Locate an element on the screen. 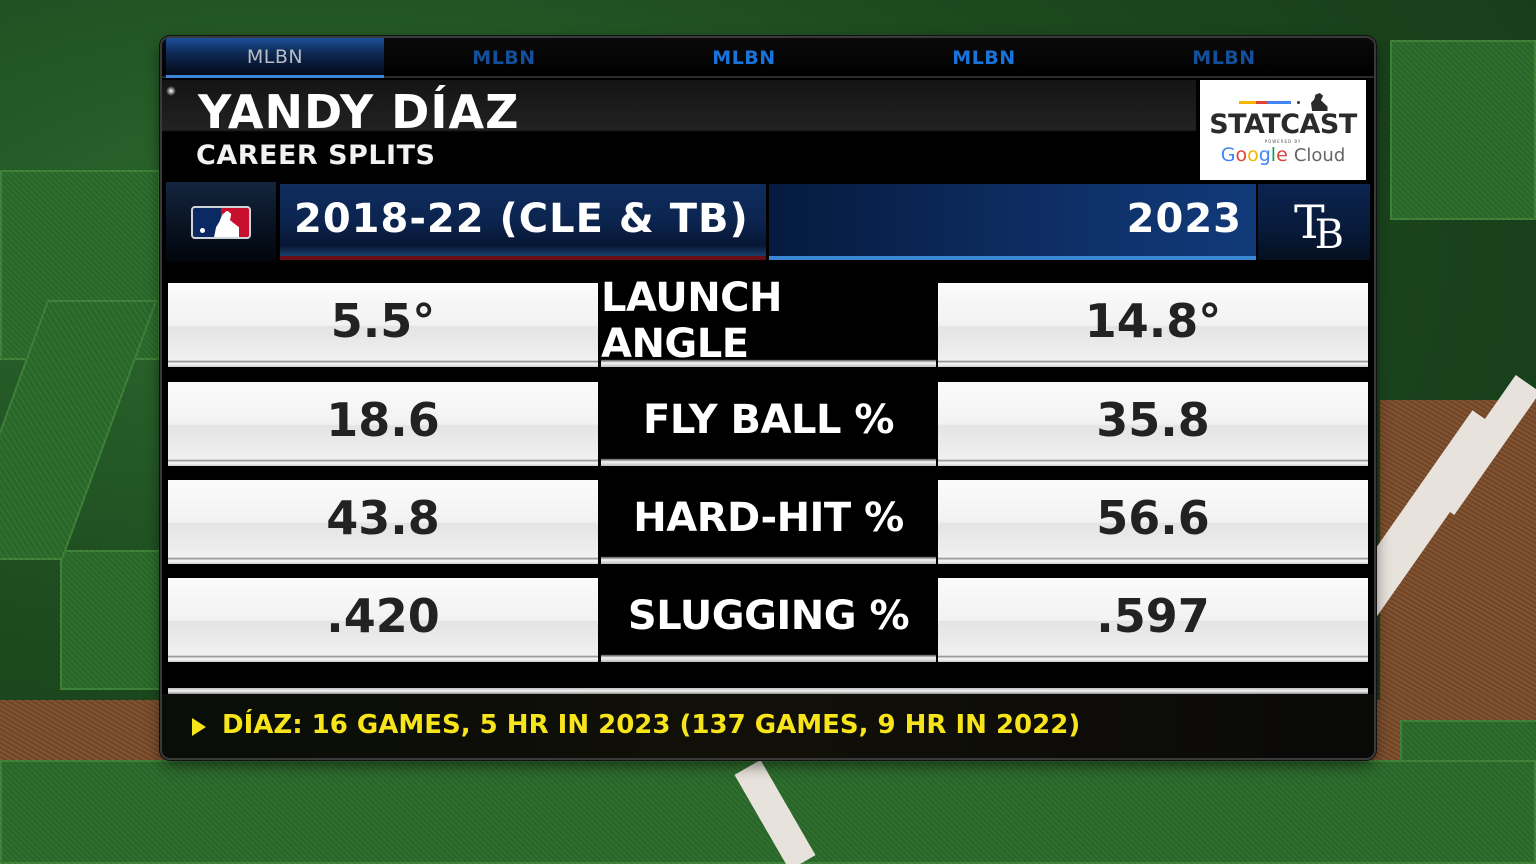 The width and height of the screenshot is (1536, 864). stat-row-fly-ball: 18.6 FLY BALL % 35.8 is located at coordinates (768, 424).